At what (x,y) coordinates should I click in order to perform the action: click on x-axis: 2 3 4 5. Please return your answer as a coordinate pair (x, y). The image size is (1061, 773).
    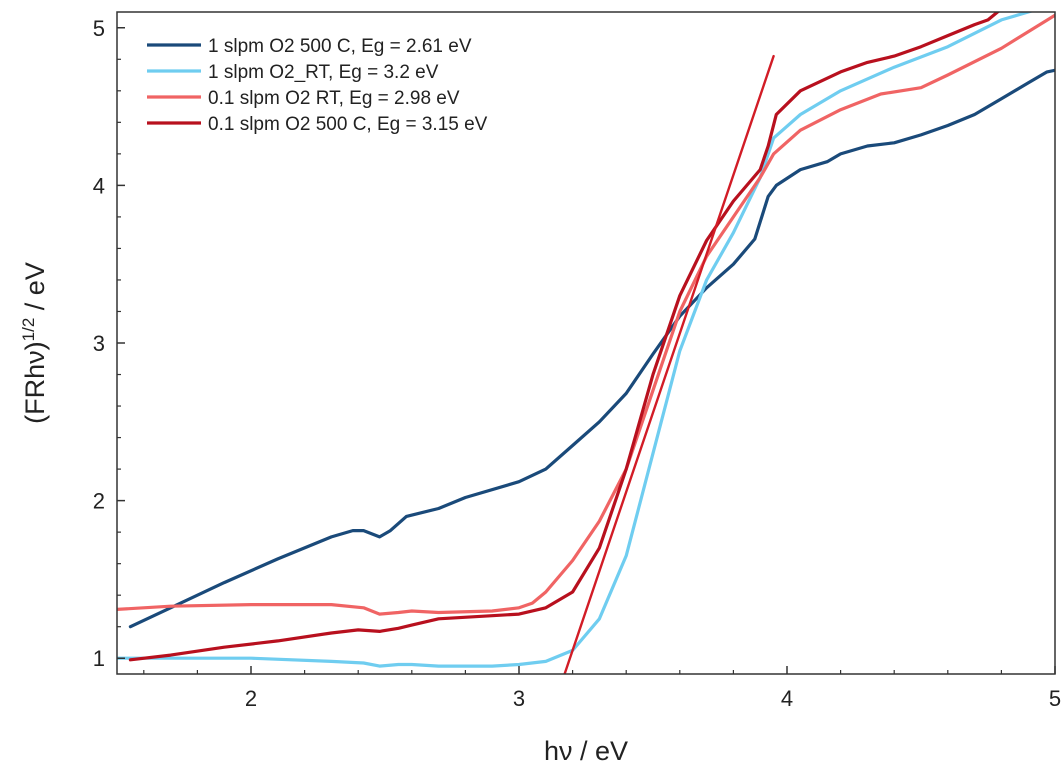
    Looking at the image, I should click on (602, 688).